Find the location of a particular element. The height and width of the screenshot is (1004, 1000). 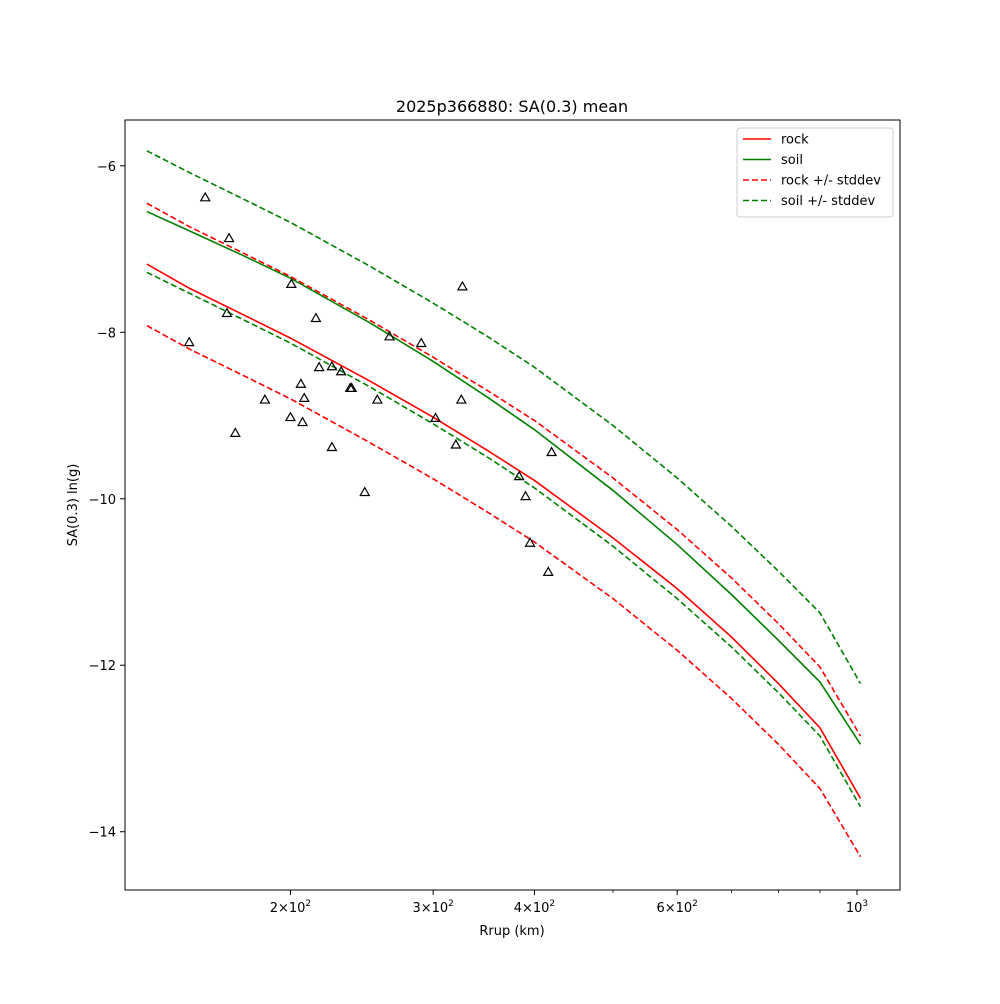

y-tick-label: −14 is located at coordinates (102, 833).